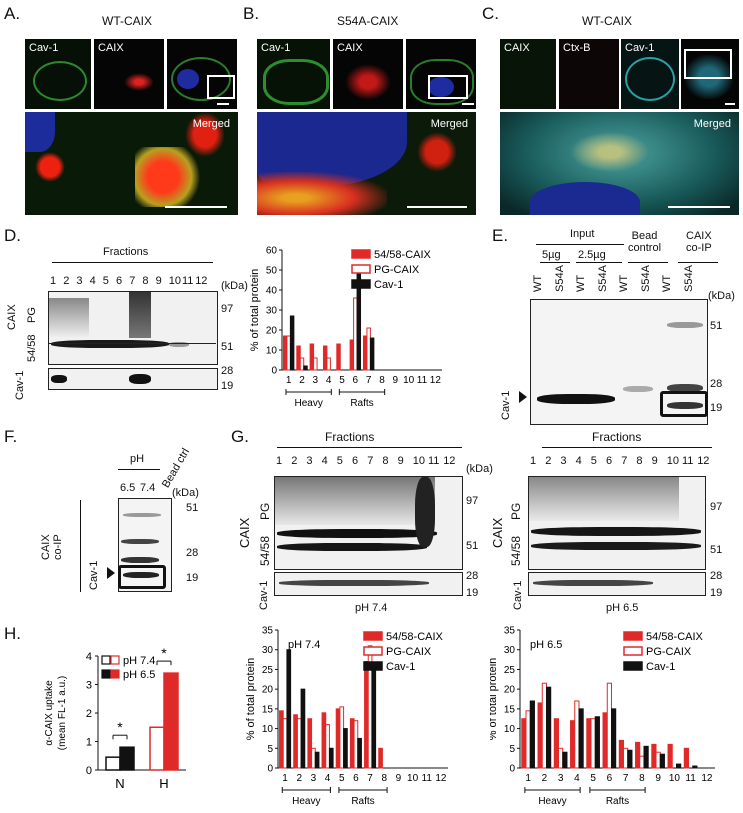  What do you see at coordinates (619, 362) in the screenshot?
I see `panel-e-blot` at bounding box center [619, 362].